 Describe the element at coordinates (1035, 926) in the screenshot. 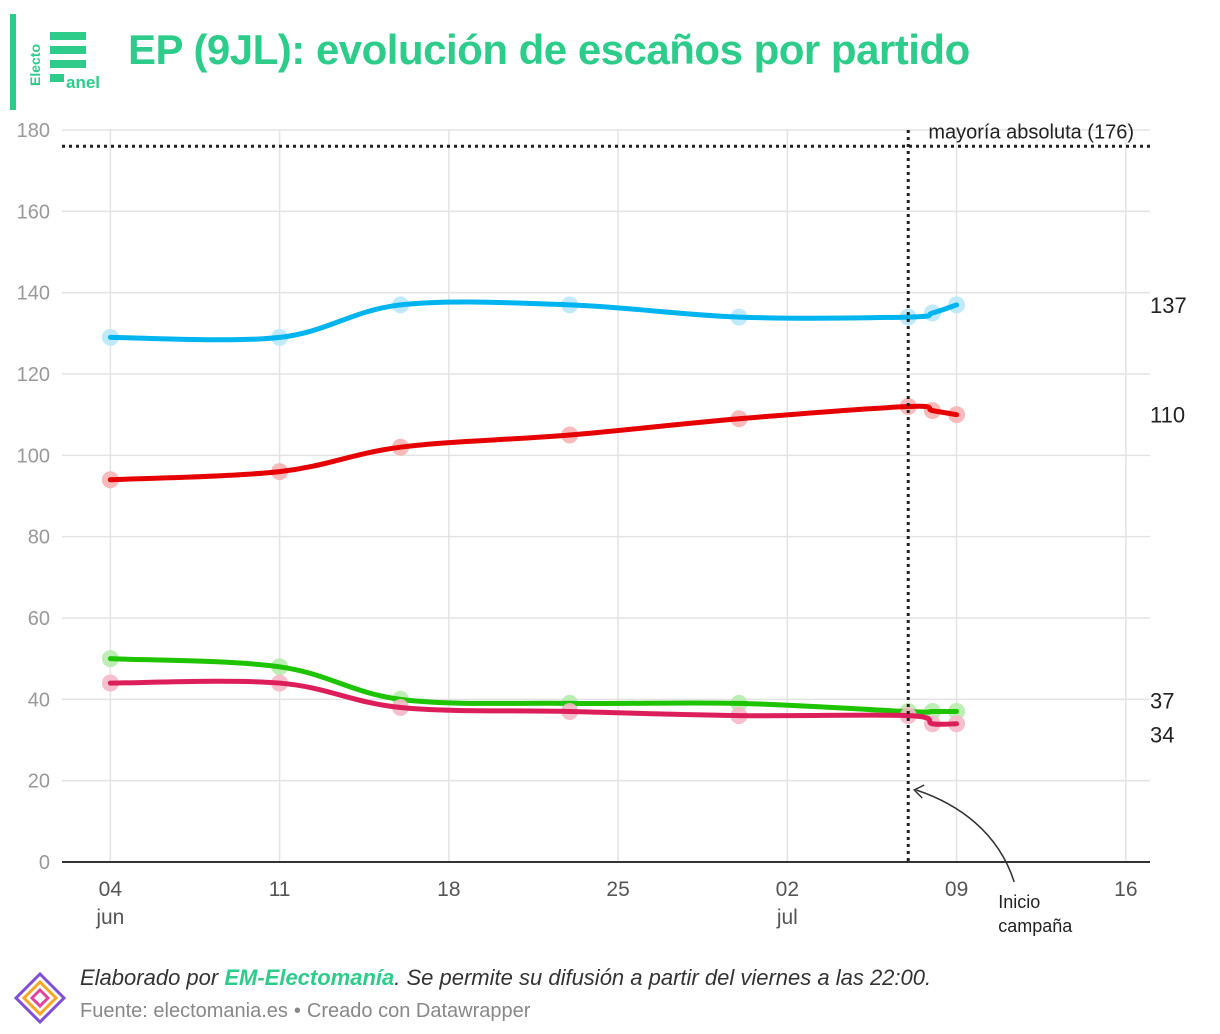

I see `annotation-label-line2: campaña` at that location.